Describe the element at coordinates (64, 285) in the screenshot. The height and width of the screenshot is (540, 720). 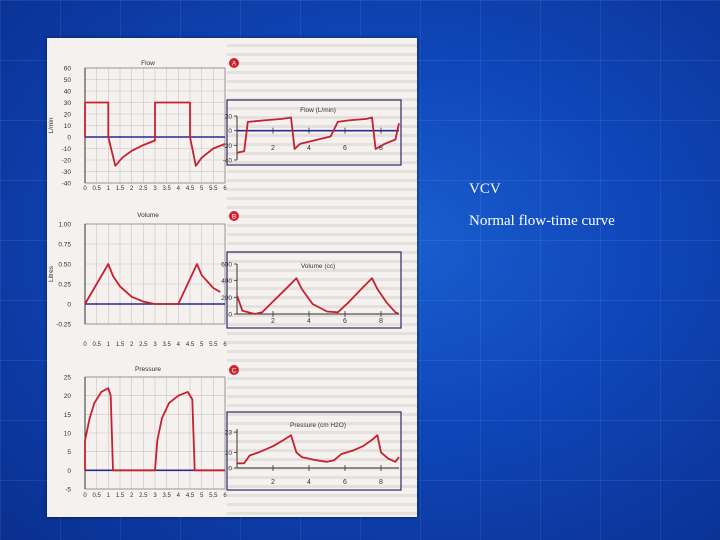
I see `y-tick-label: 0.25` at that location.